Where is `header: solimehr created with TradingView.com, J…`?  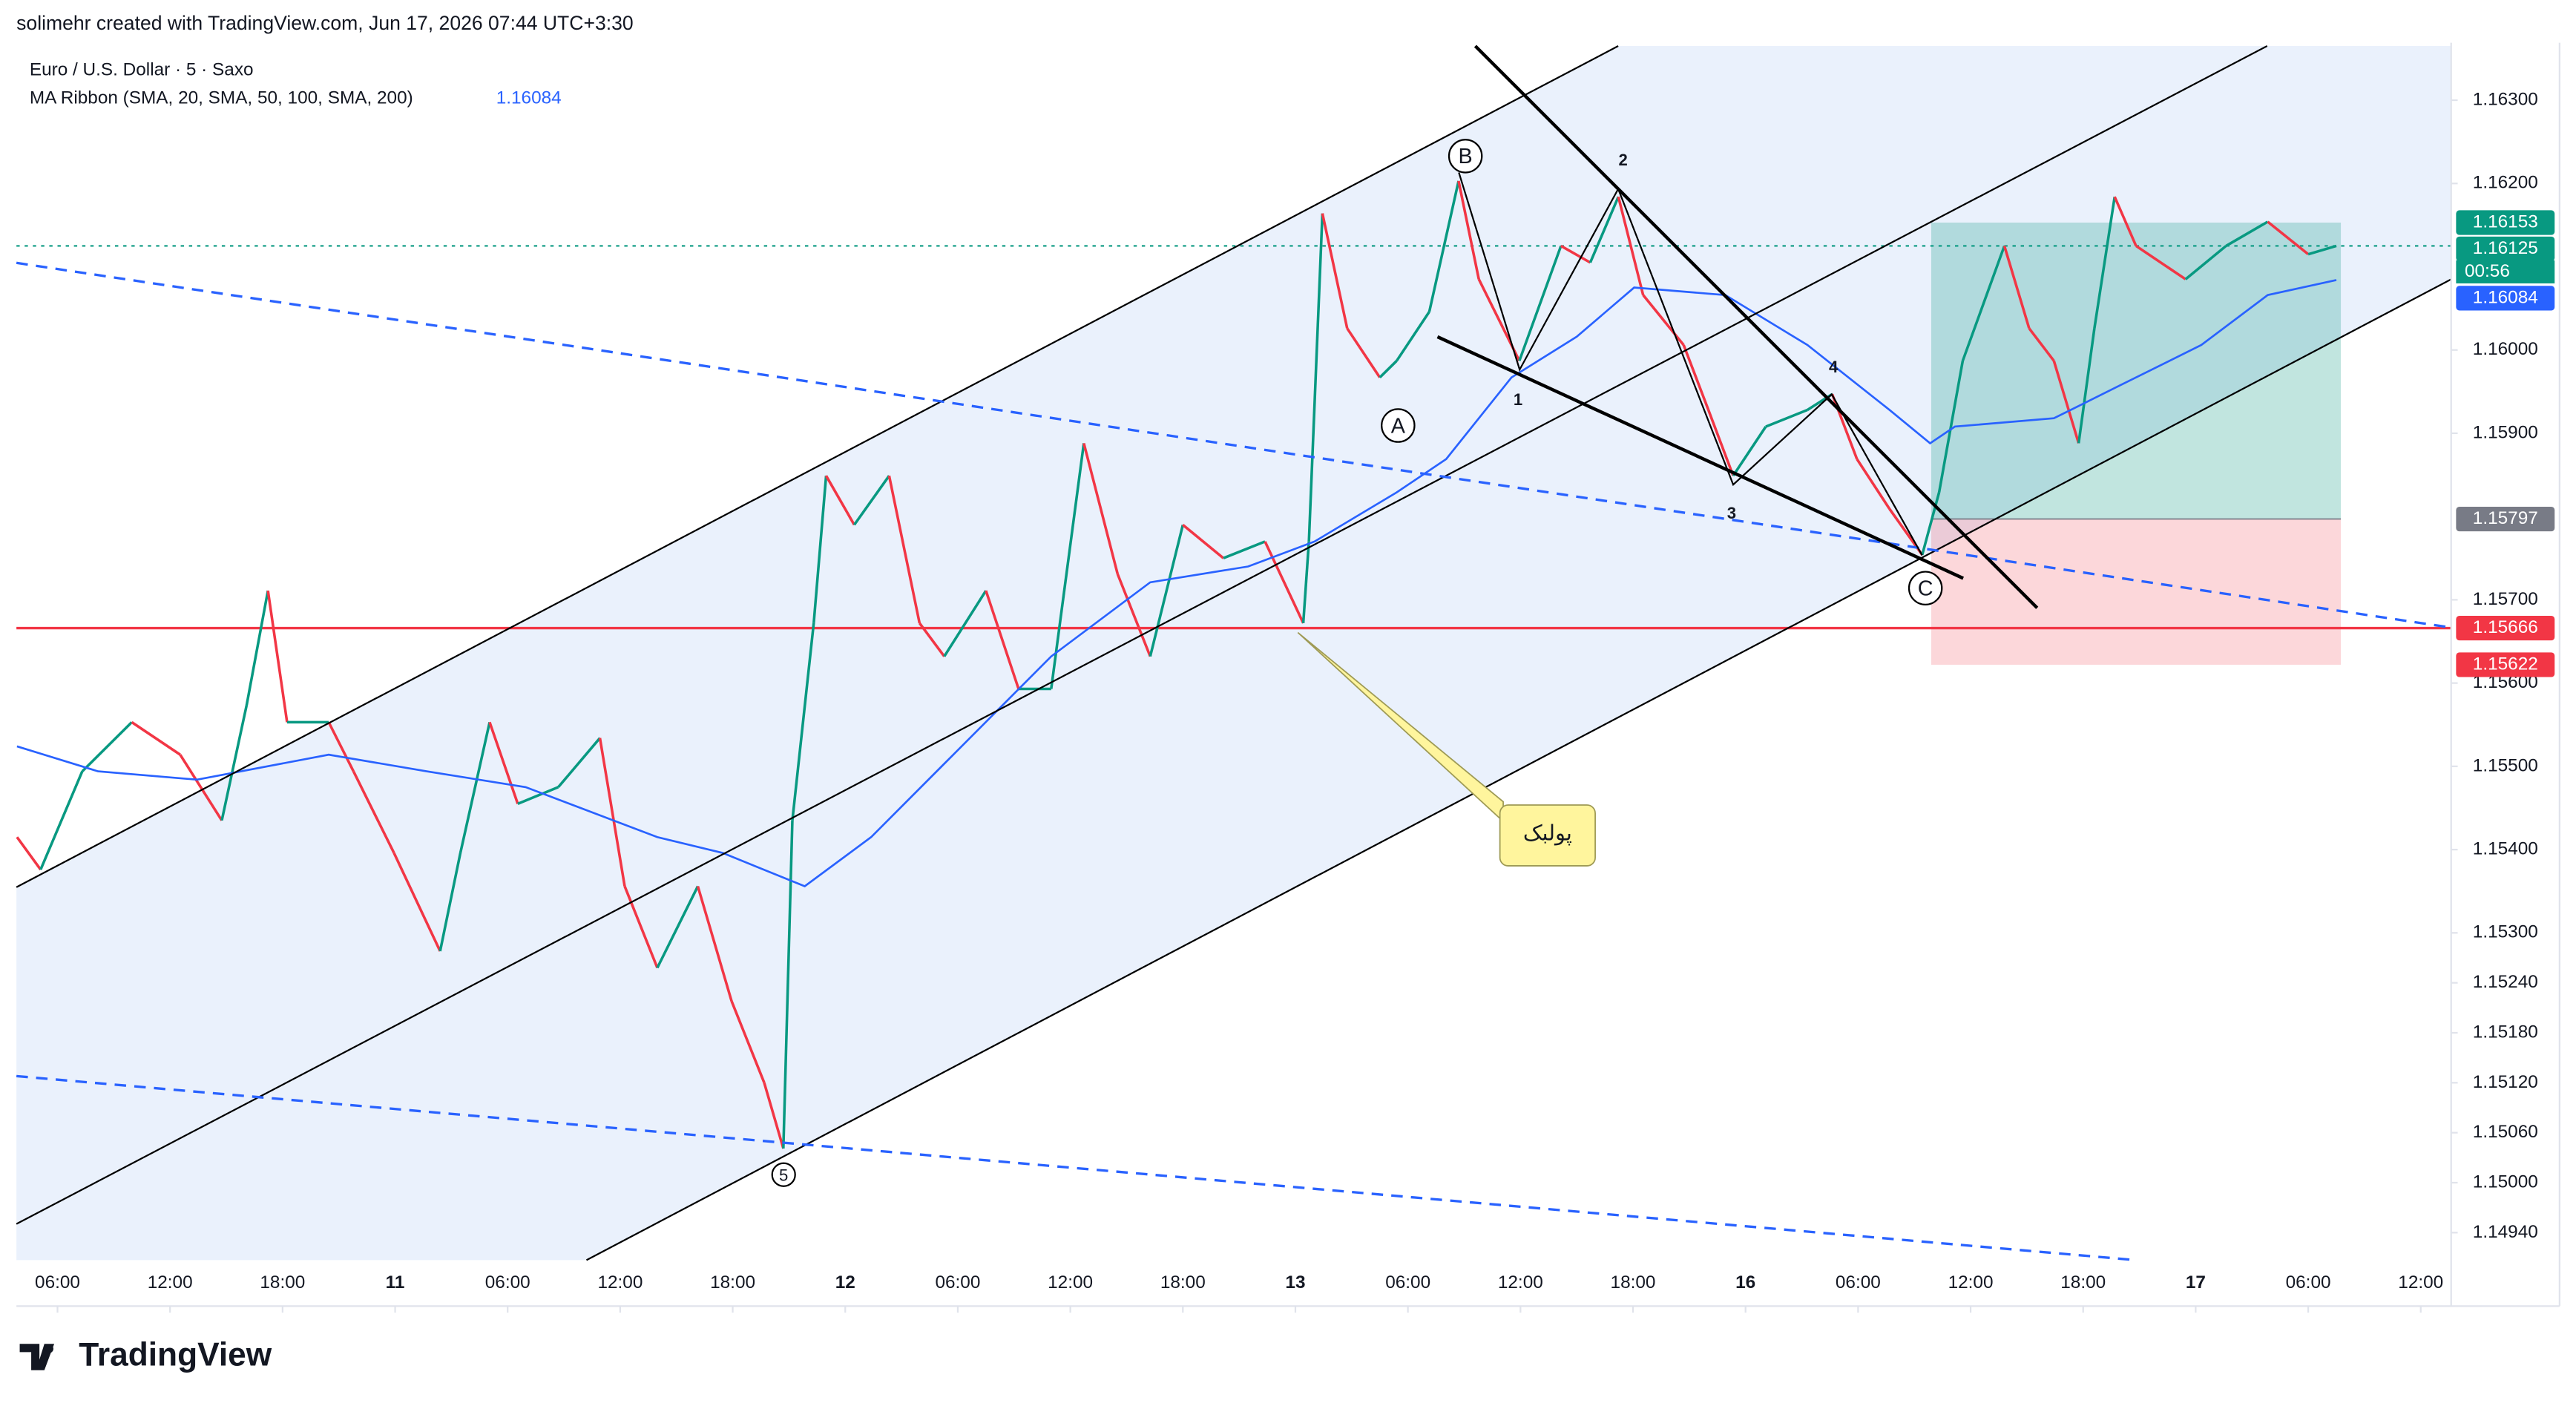 header: solimehr created with TradingView.com, J… is located at coordinates (325, 23).